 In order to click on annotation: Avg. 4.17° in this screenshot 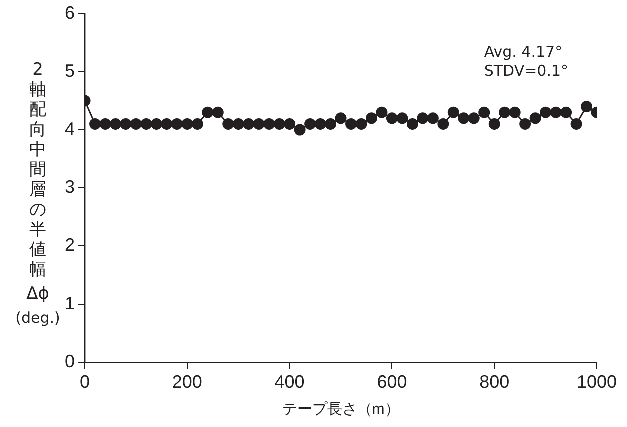, I will do `click(523, 52)`.